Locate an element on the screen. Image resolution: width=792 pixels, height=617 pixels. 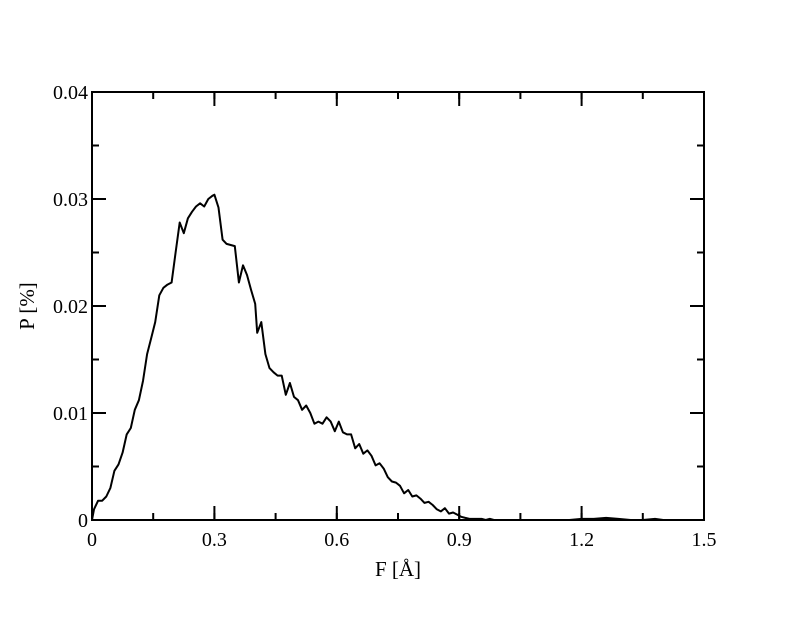
y-tick-label: 0.01 is located at coordinates (70, 414).